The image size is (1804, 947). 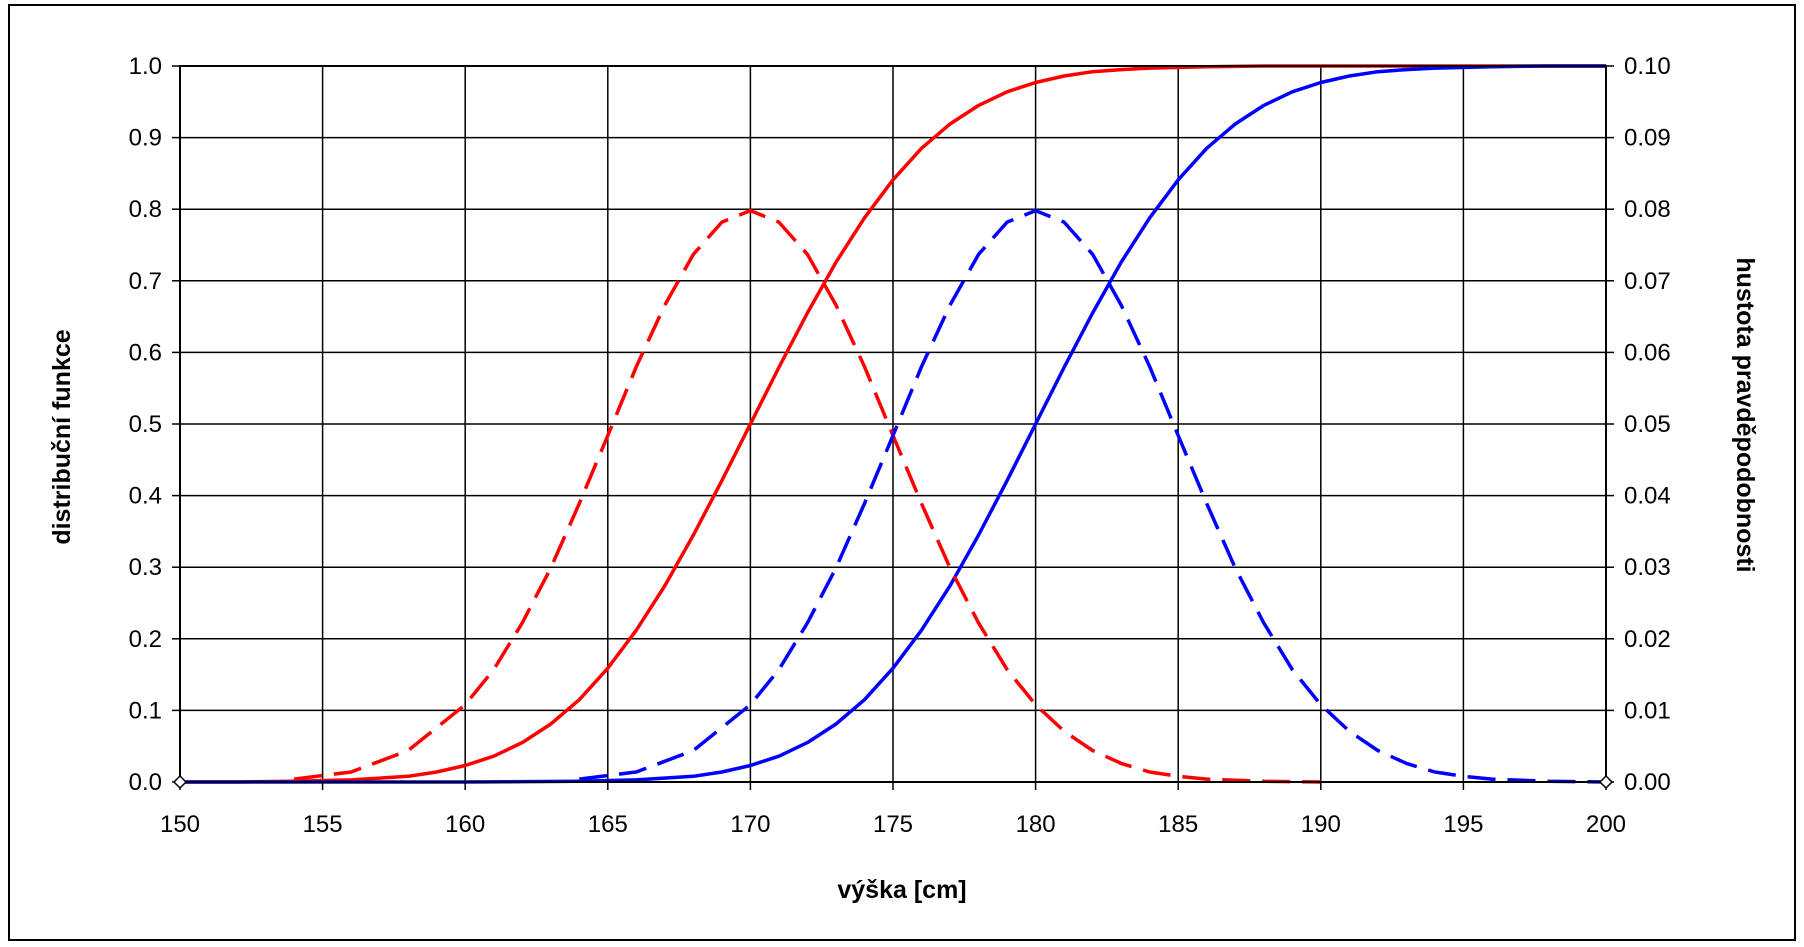 I want to click on y-tick-label: 0.6, so click(x=145, y=352).